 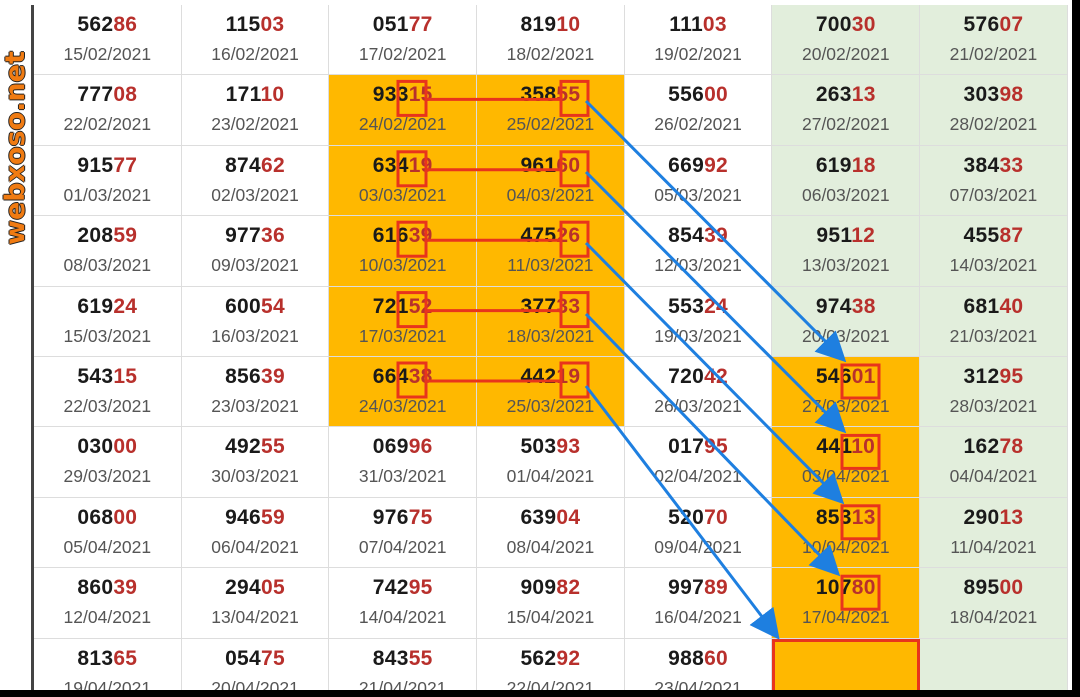 What do you see at coordinates (403, 181) in the screenshot?
I see `result-cell: 63419 03/03/2021` at bounding box center [403, 181].